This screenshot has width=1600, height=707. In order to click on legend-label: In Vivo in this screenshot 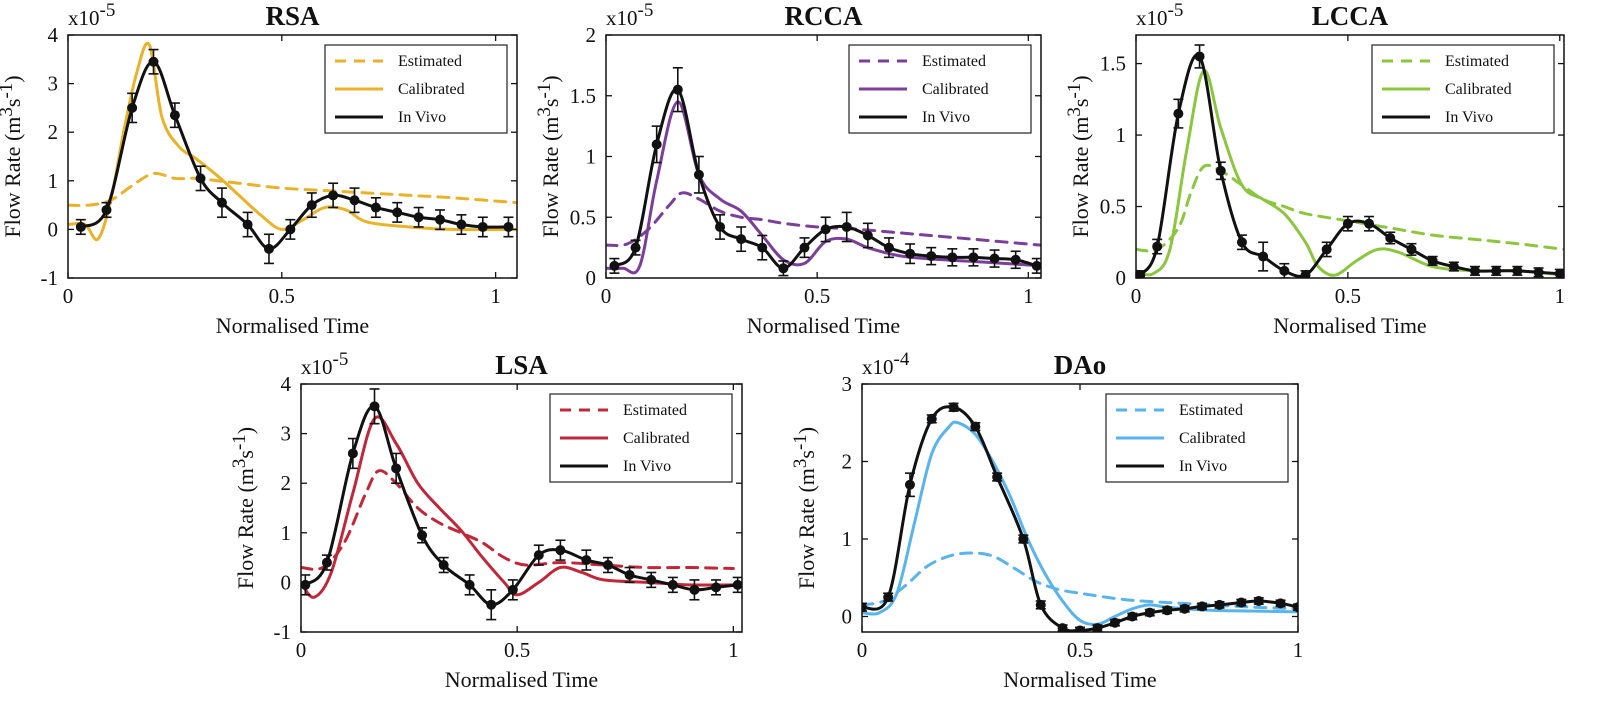, I will do `click(422, 117)`.